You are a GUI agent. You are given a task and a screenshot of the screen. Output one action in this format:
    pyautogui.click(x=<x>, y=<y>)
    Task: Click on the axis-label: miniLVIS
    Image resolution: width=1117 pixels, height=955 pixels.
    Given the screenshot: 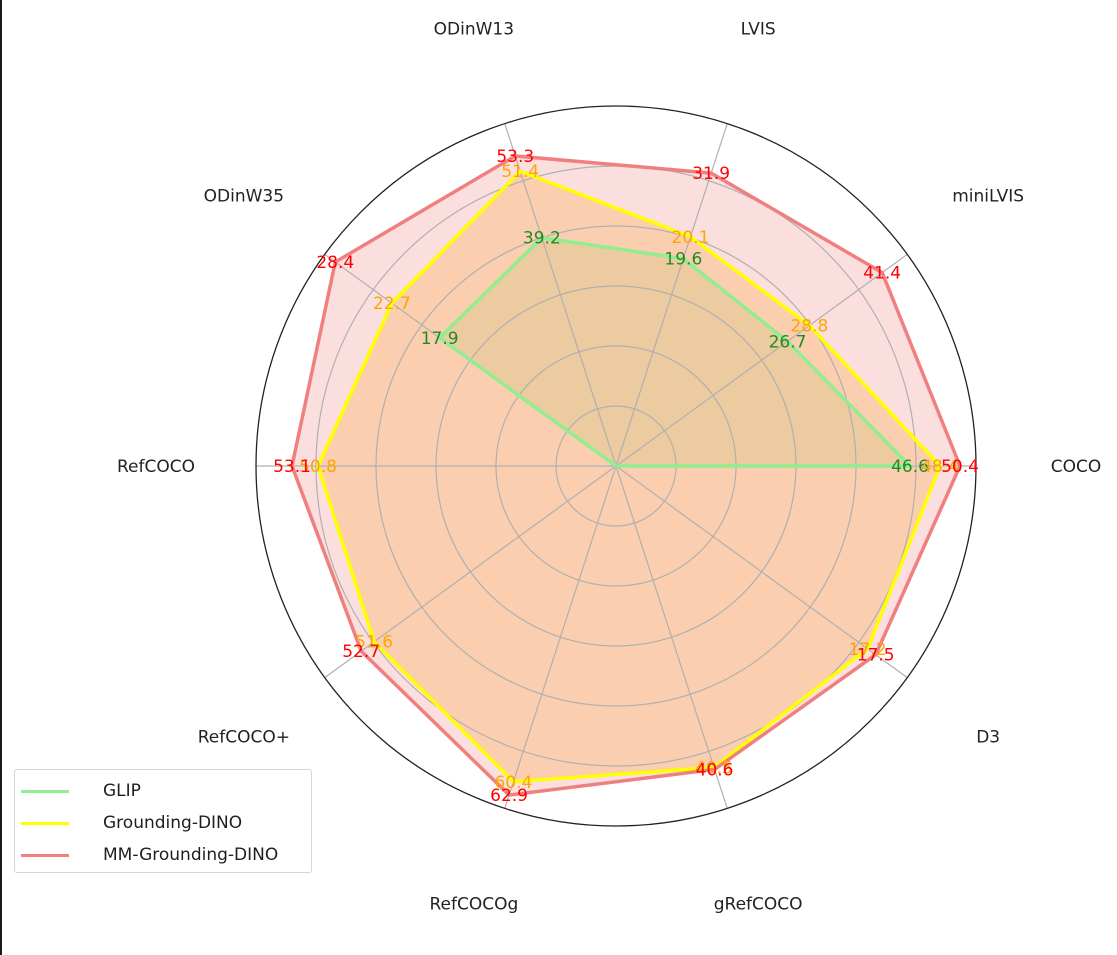 What is the action you would take?
    pyautogui.click(x=988, y=197)
    